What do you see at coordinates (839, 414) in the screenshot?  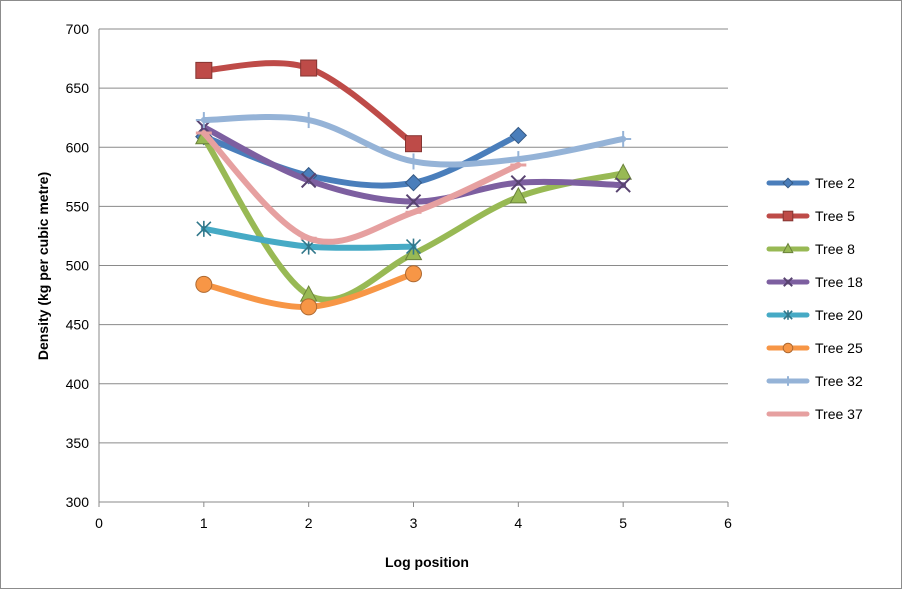 I see `legend-label: Tree 37` at bounding box center [839, 414].